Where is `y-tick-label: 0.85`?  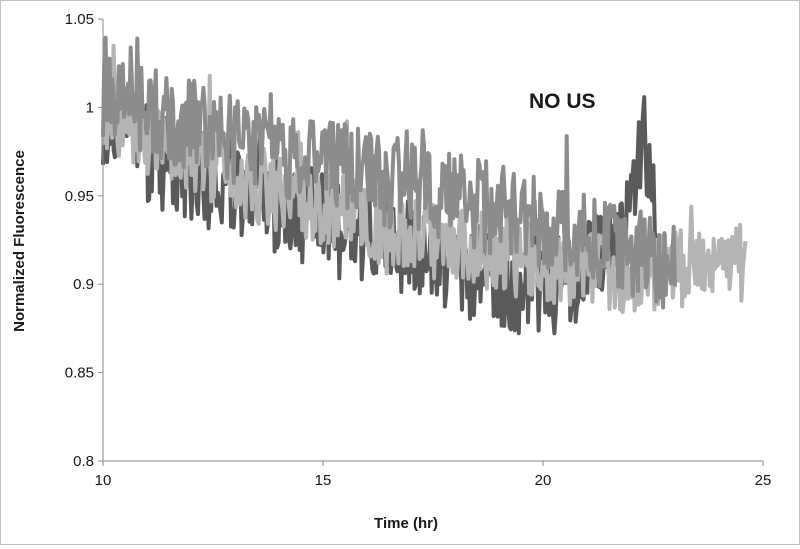 y-tick-label: 0.85 is located at coordinates (79, 373).